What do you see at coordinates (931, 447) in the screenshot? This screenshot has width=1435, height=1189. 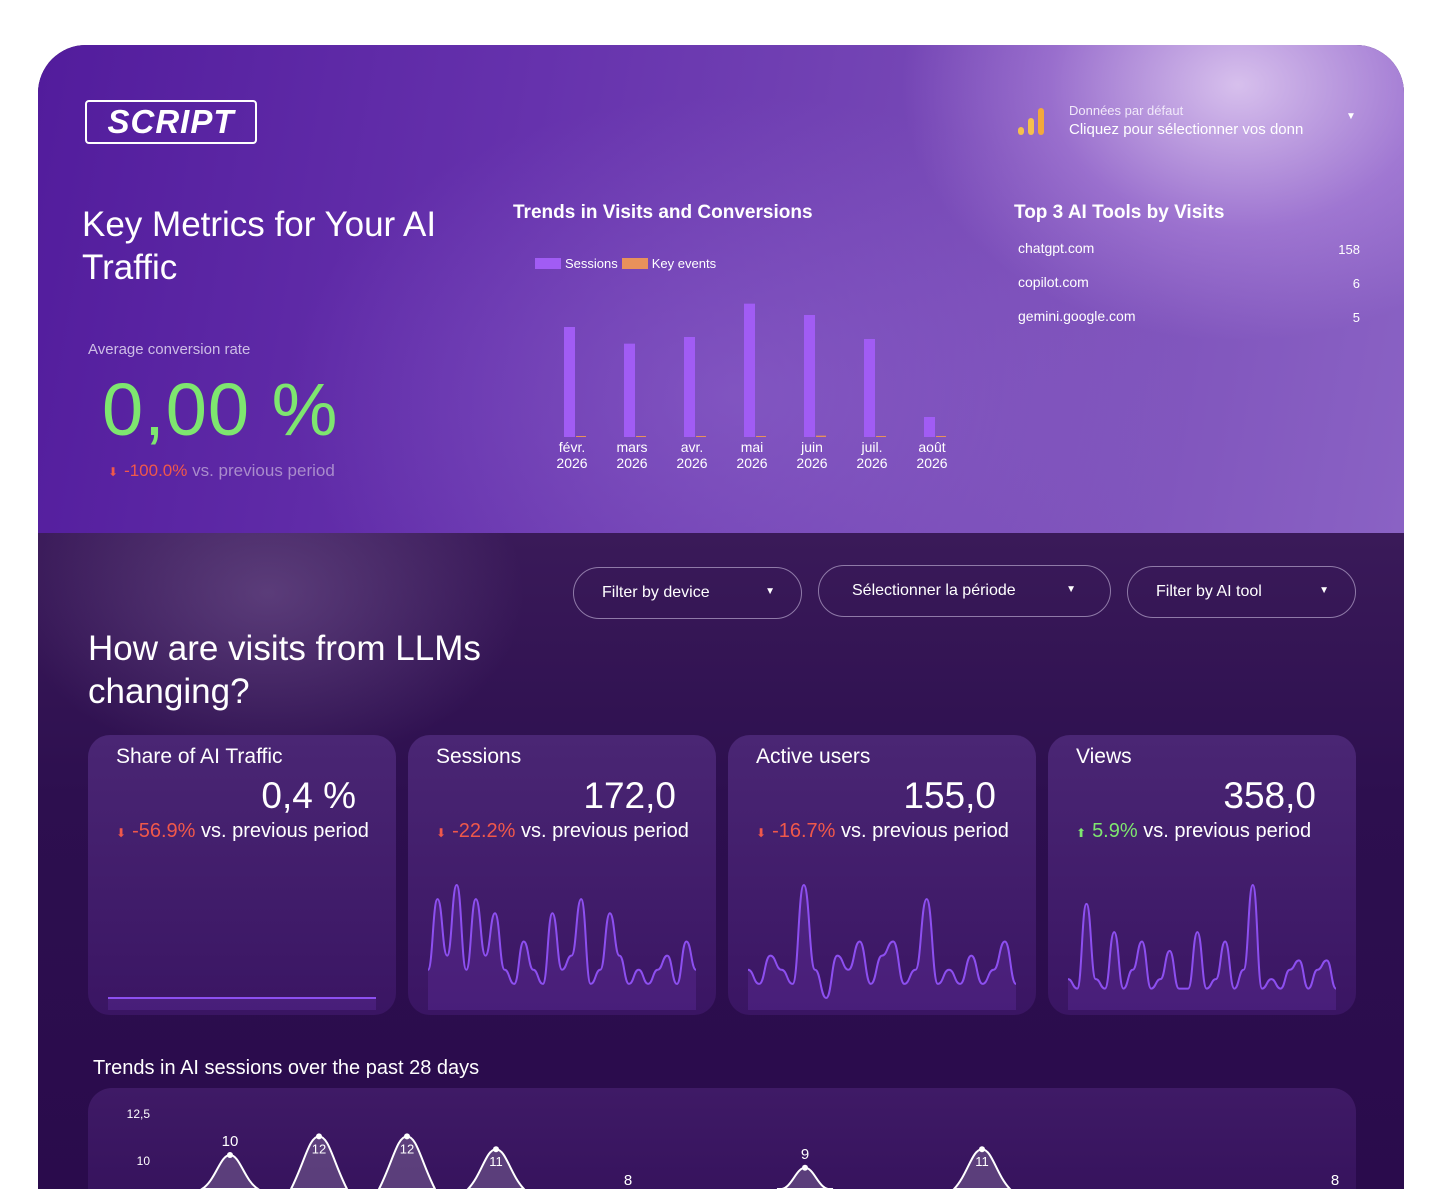 I see `x-tick-label: août` at bounding box center [931, 447].